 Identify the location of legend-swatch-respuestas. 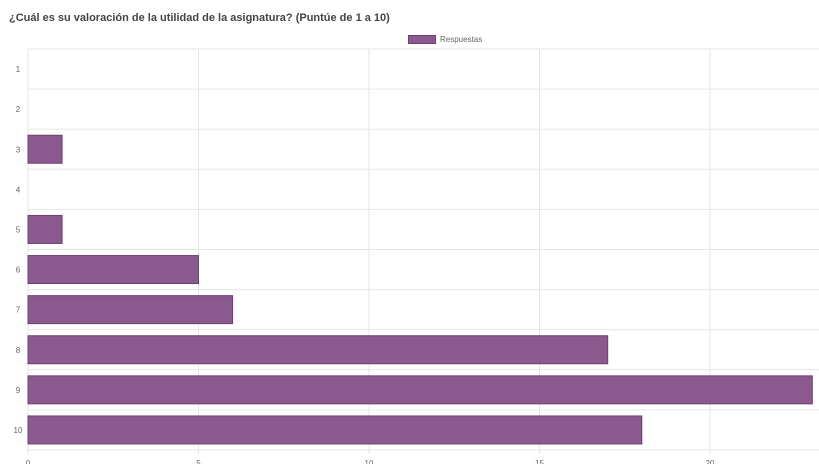
(422, 39).